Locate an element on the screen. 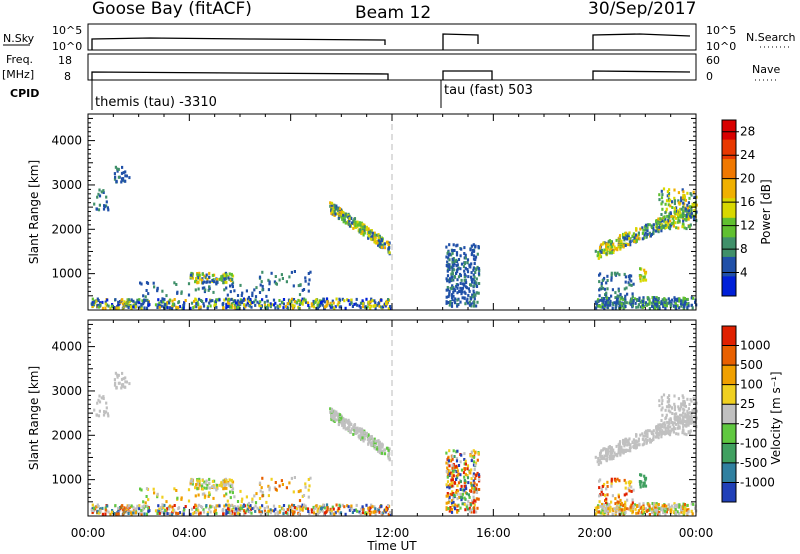  cpid-entry-2: tau (fast) 503 is located at coordinates (488, 90).